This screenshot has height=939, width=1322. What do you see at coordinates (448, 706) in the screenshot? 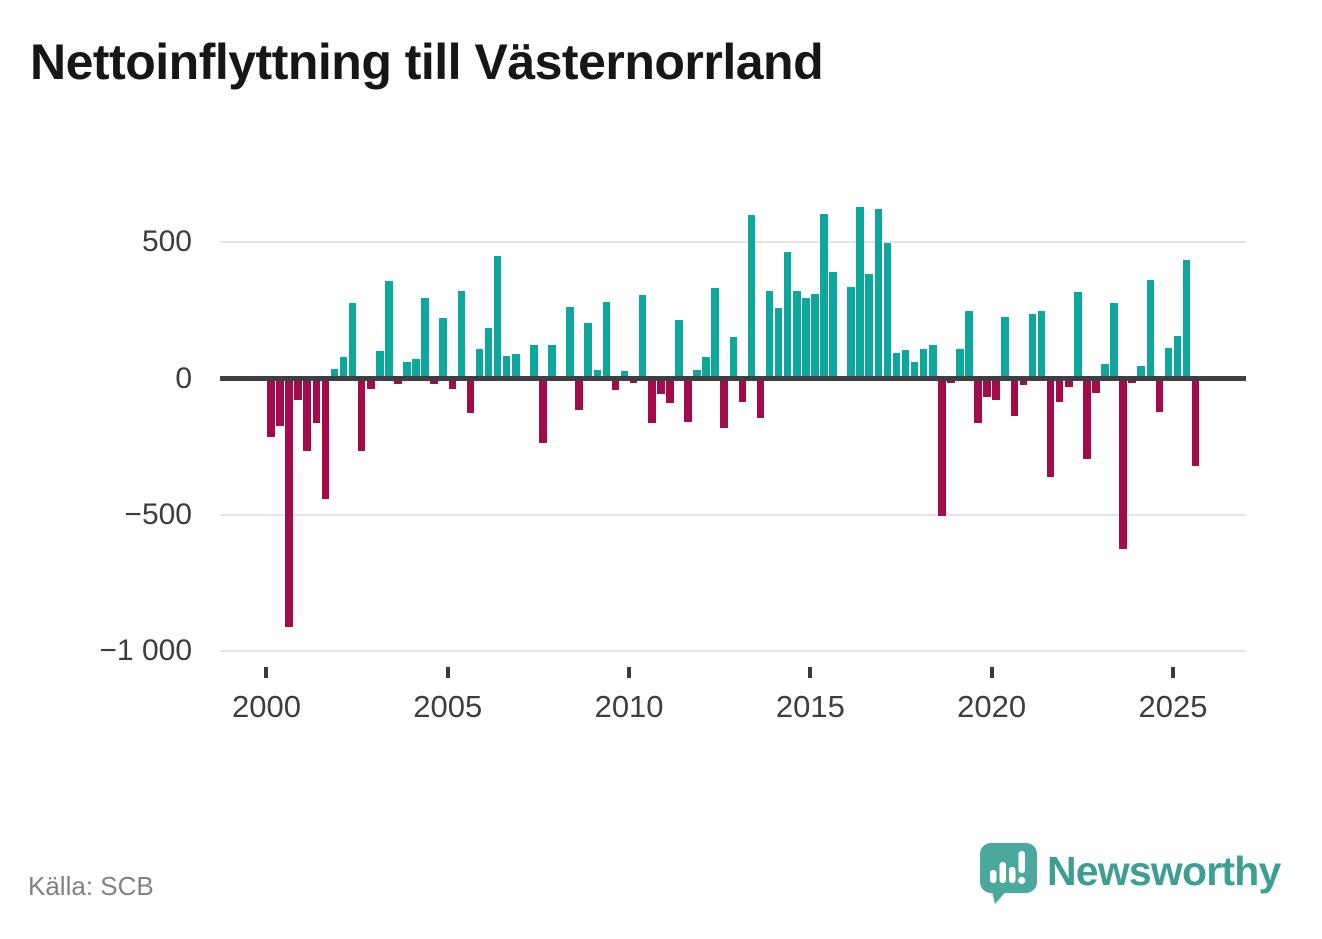
I see `x-axis-label: 2005` at bounding box center [448, 706].